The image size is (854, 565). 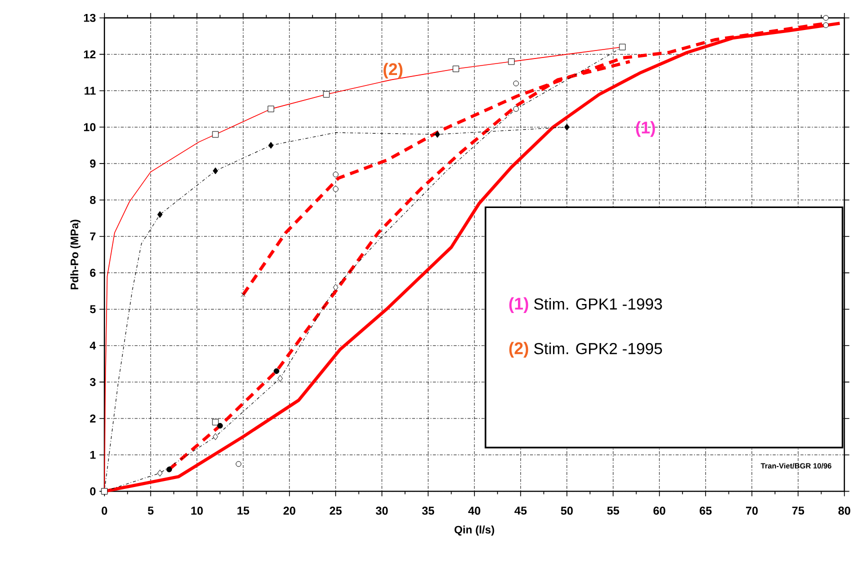 What do you see at coordinates (151, 510) in the screenshot?
I see `x-tick-label: 5` at bounding box center [151, 510].